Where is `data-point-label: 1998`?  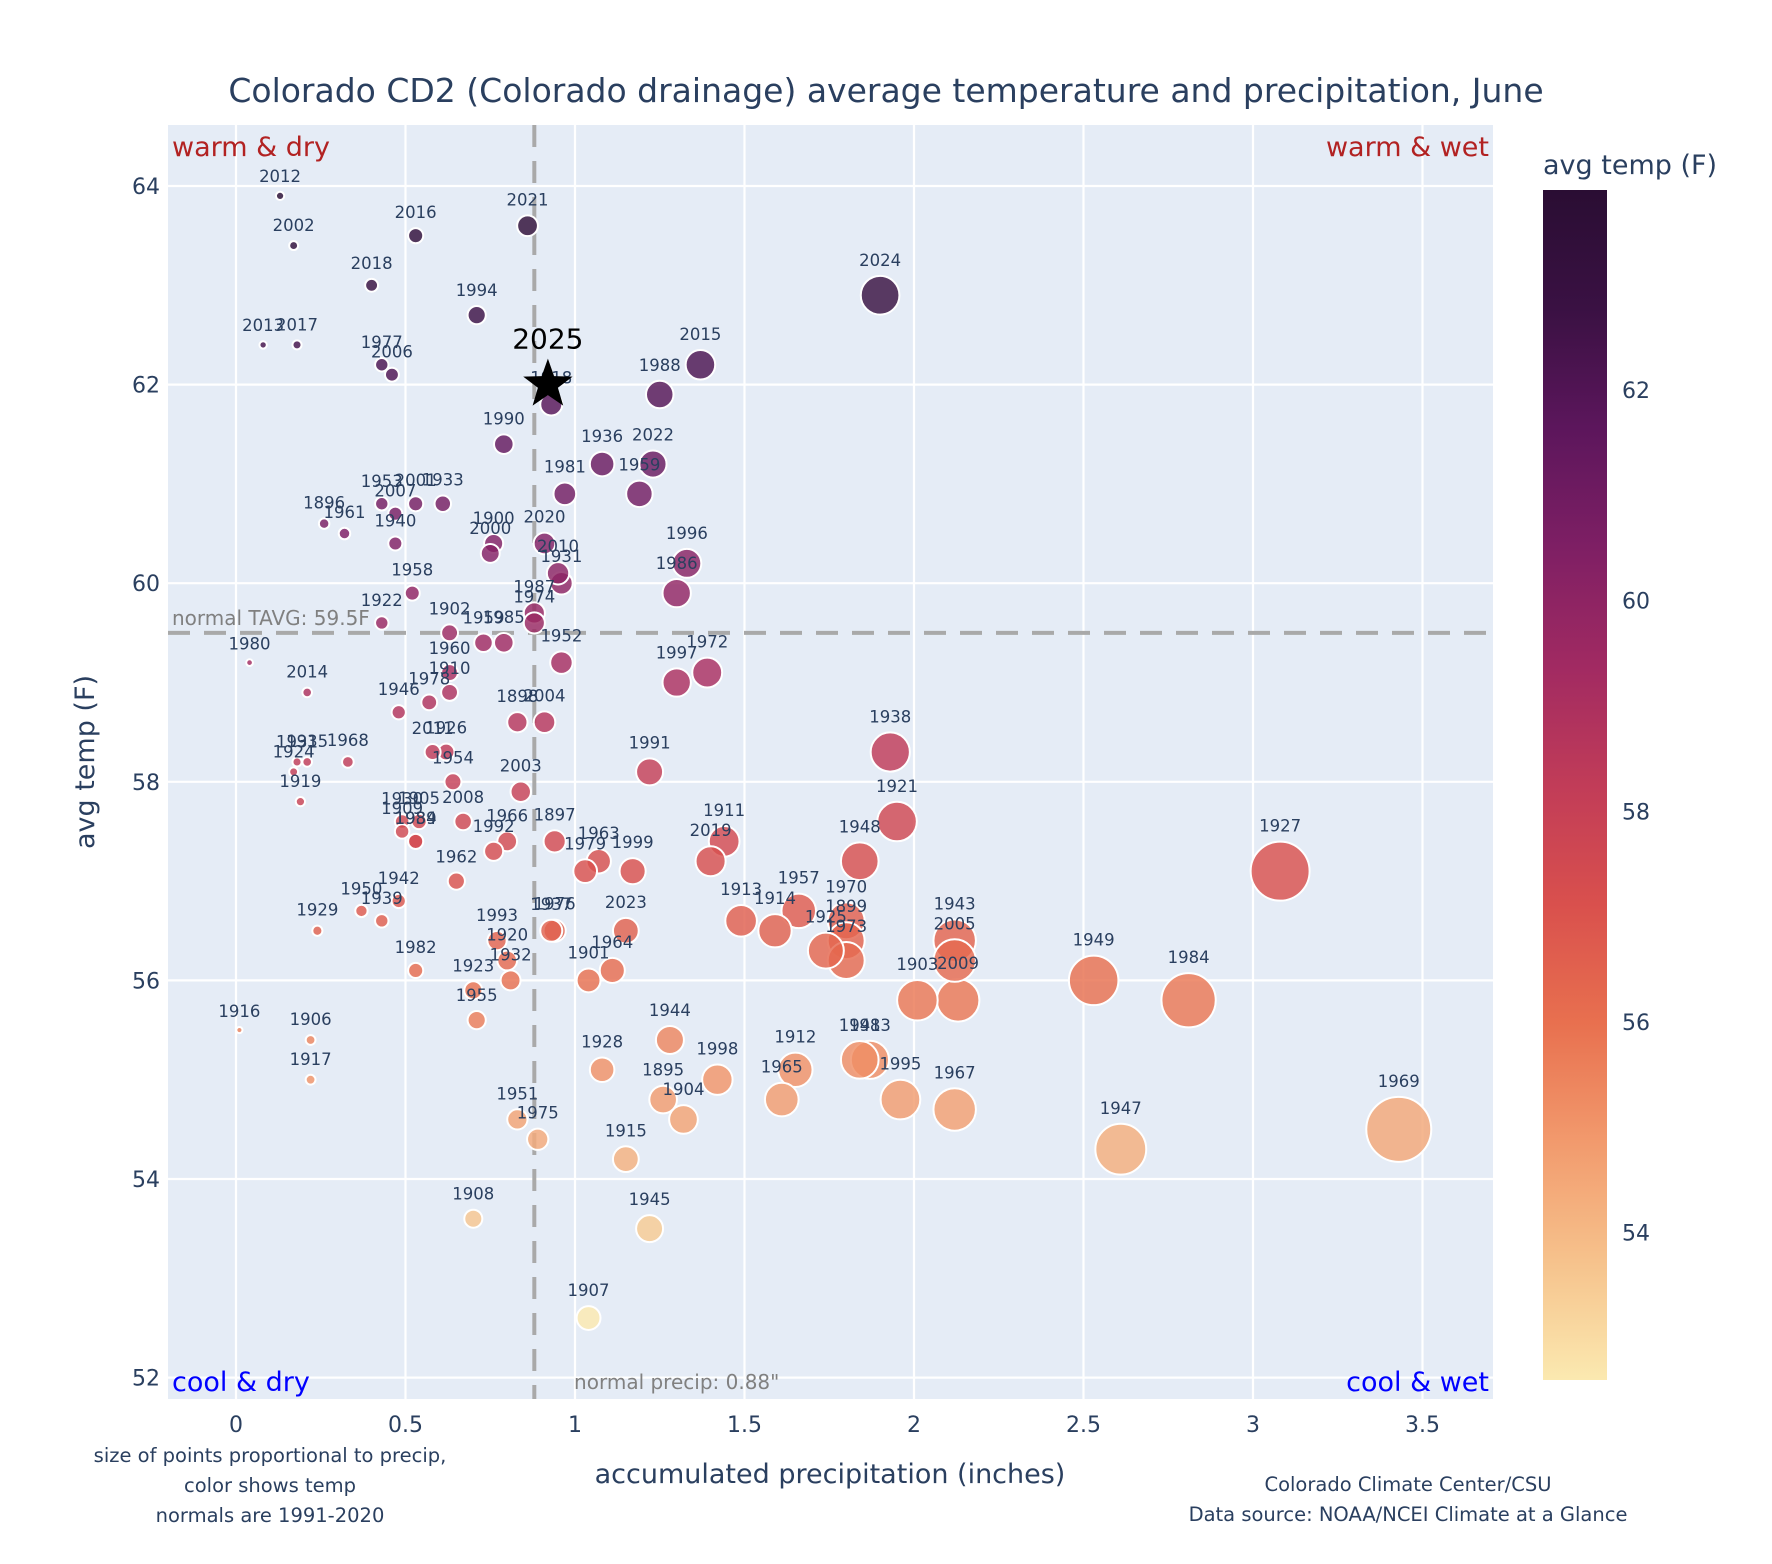
data-point-label: 1998 is located at coordinates (717, 1048).